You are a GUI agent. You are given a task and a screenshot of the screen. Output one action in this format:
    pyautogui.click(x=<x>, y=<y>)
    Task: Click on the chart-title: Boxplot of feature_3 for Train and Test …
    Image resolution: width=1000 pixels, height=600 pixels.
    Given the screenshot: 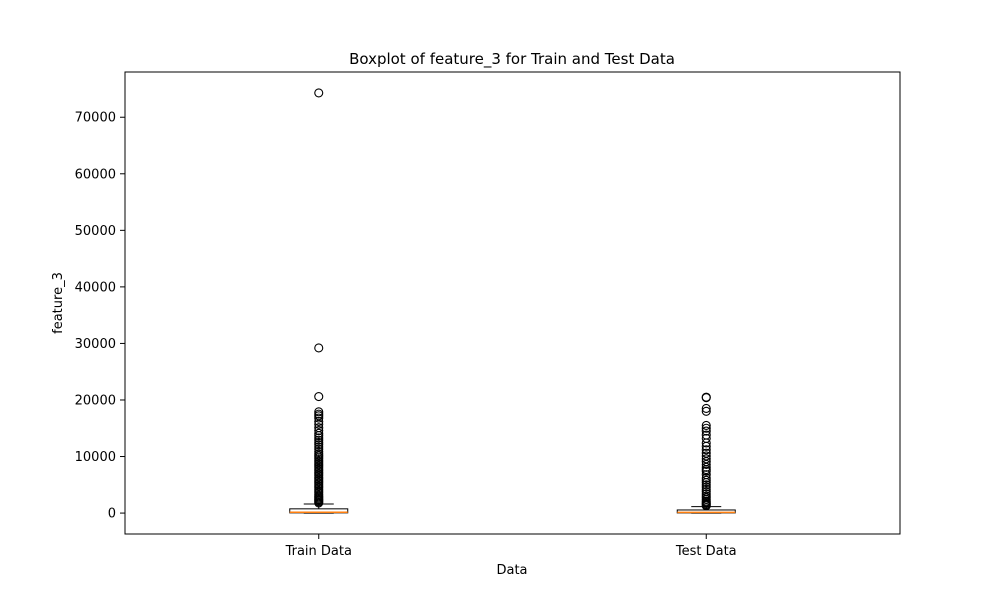 What is the action you would take?
    pyautogui.click(x=512, y=59)
    